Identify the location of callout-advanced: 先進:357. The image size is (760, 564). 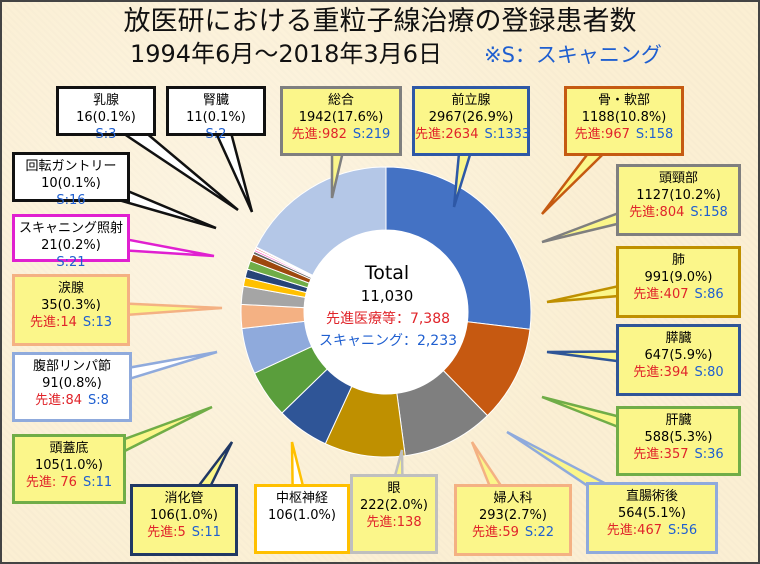
(661, 454).